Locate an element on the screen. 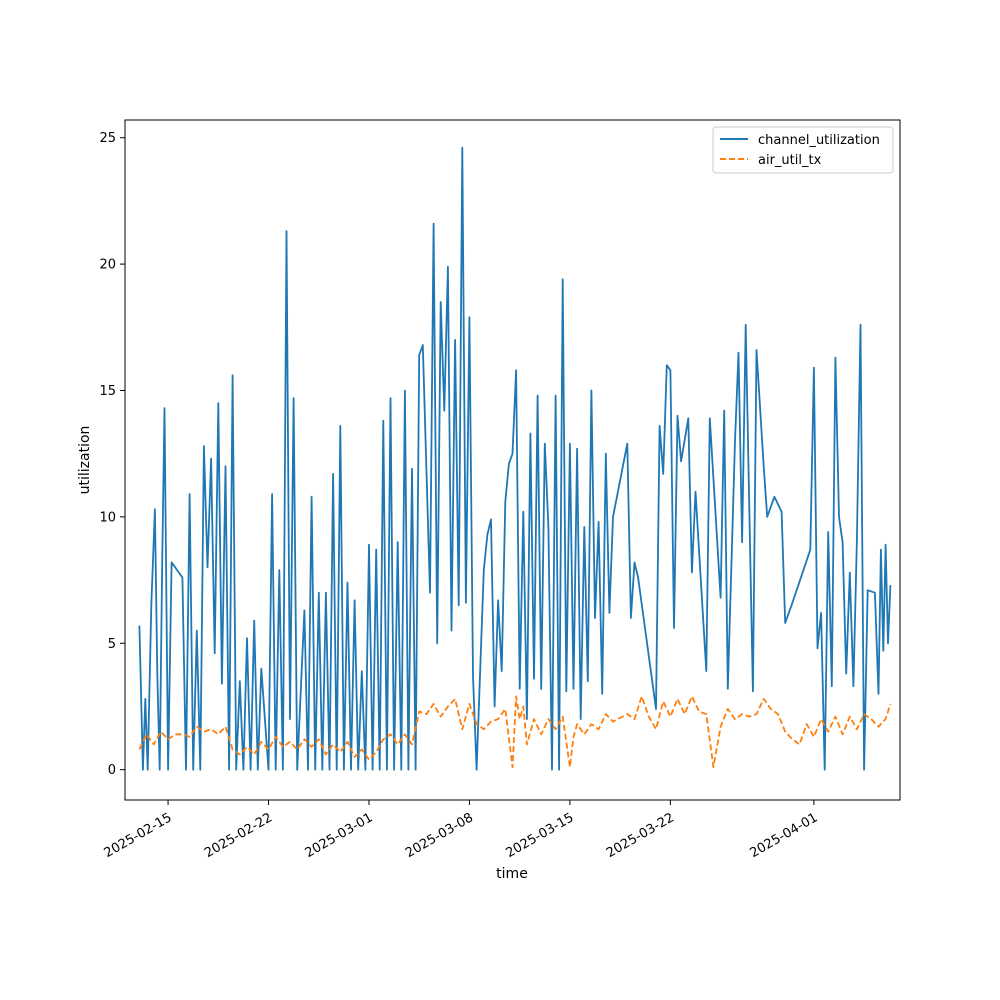 This screenshot has width=1000, height=1000. legend-label-channel-utilization: channel_utilization is located at coordinates (819, 140).